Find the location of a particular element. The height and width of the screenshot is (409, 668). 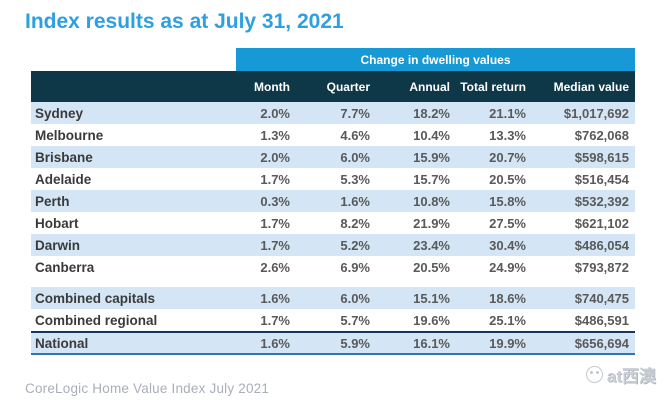

cell-total-return: 20.5% is located at coordinates (507, 179).